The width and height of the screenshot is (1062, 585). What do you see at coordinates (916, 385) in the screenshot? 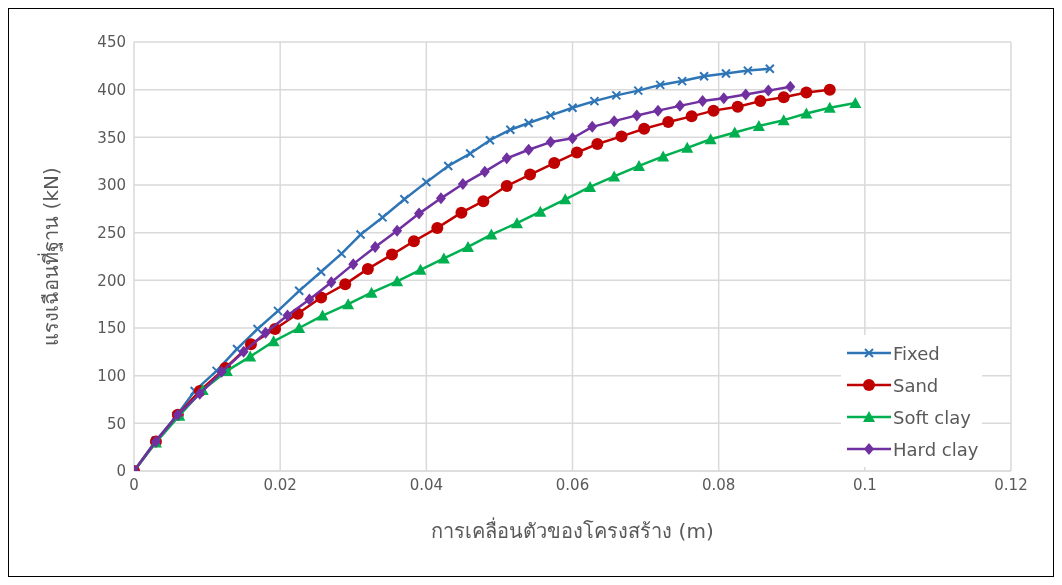
I see `legend-label: Sand` at bounding box center [916, 385].